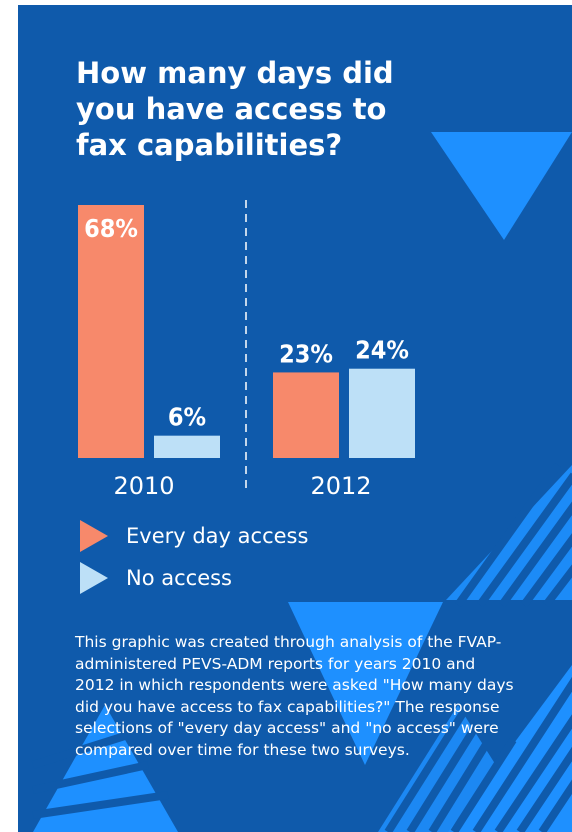 This screenshot has height=832, width=572. I want to click on bar-every-day-2010, so click(111, 331).